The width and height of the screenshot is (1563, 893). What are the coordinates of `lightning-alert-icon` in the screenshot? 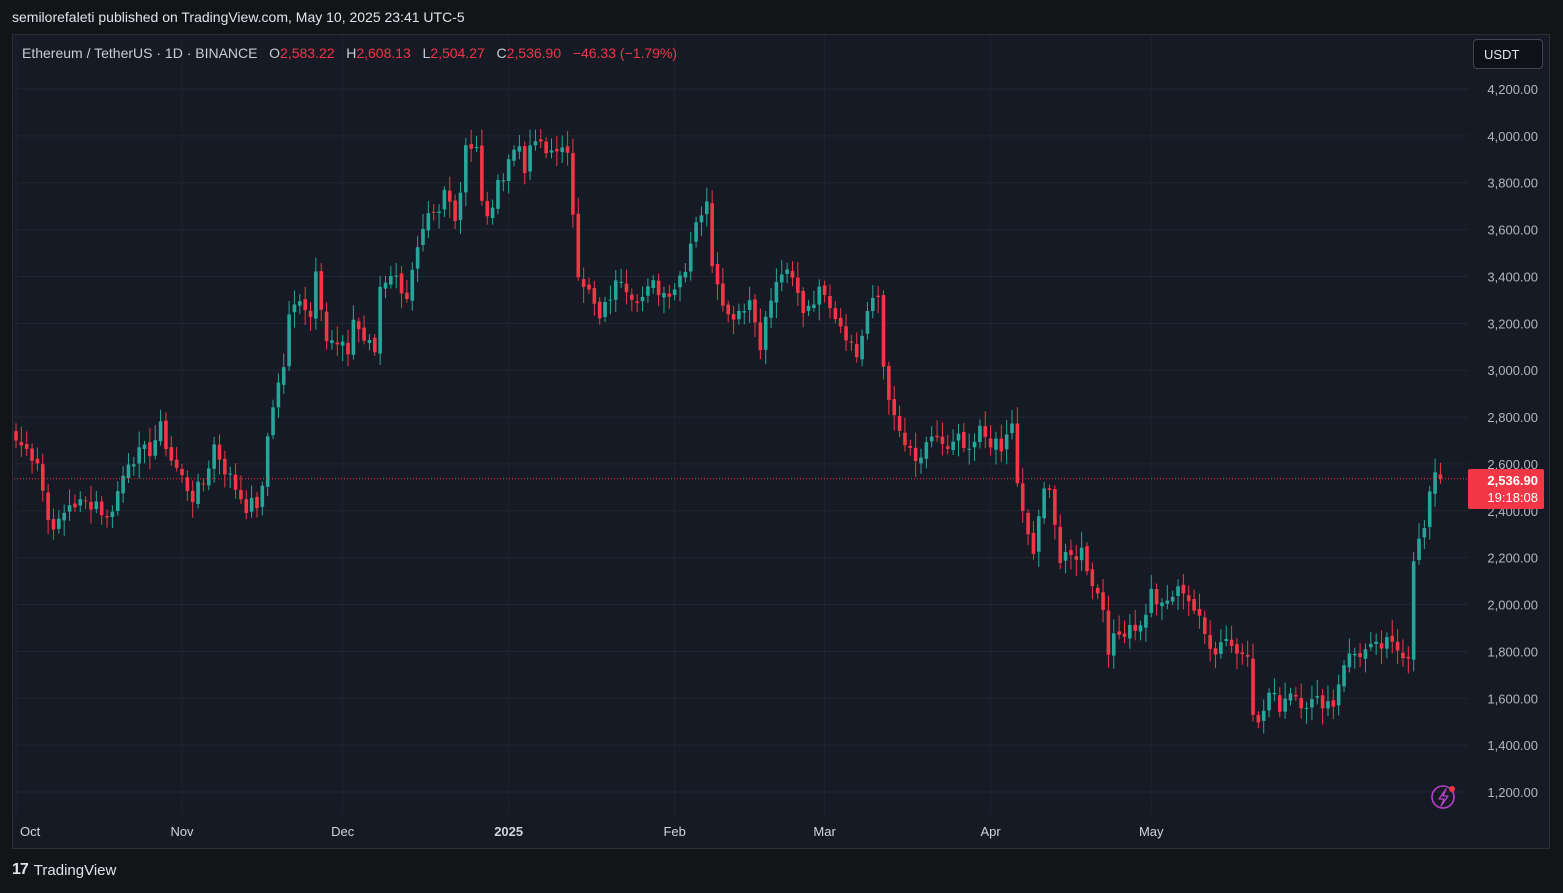 It's located at (1443, 797).